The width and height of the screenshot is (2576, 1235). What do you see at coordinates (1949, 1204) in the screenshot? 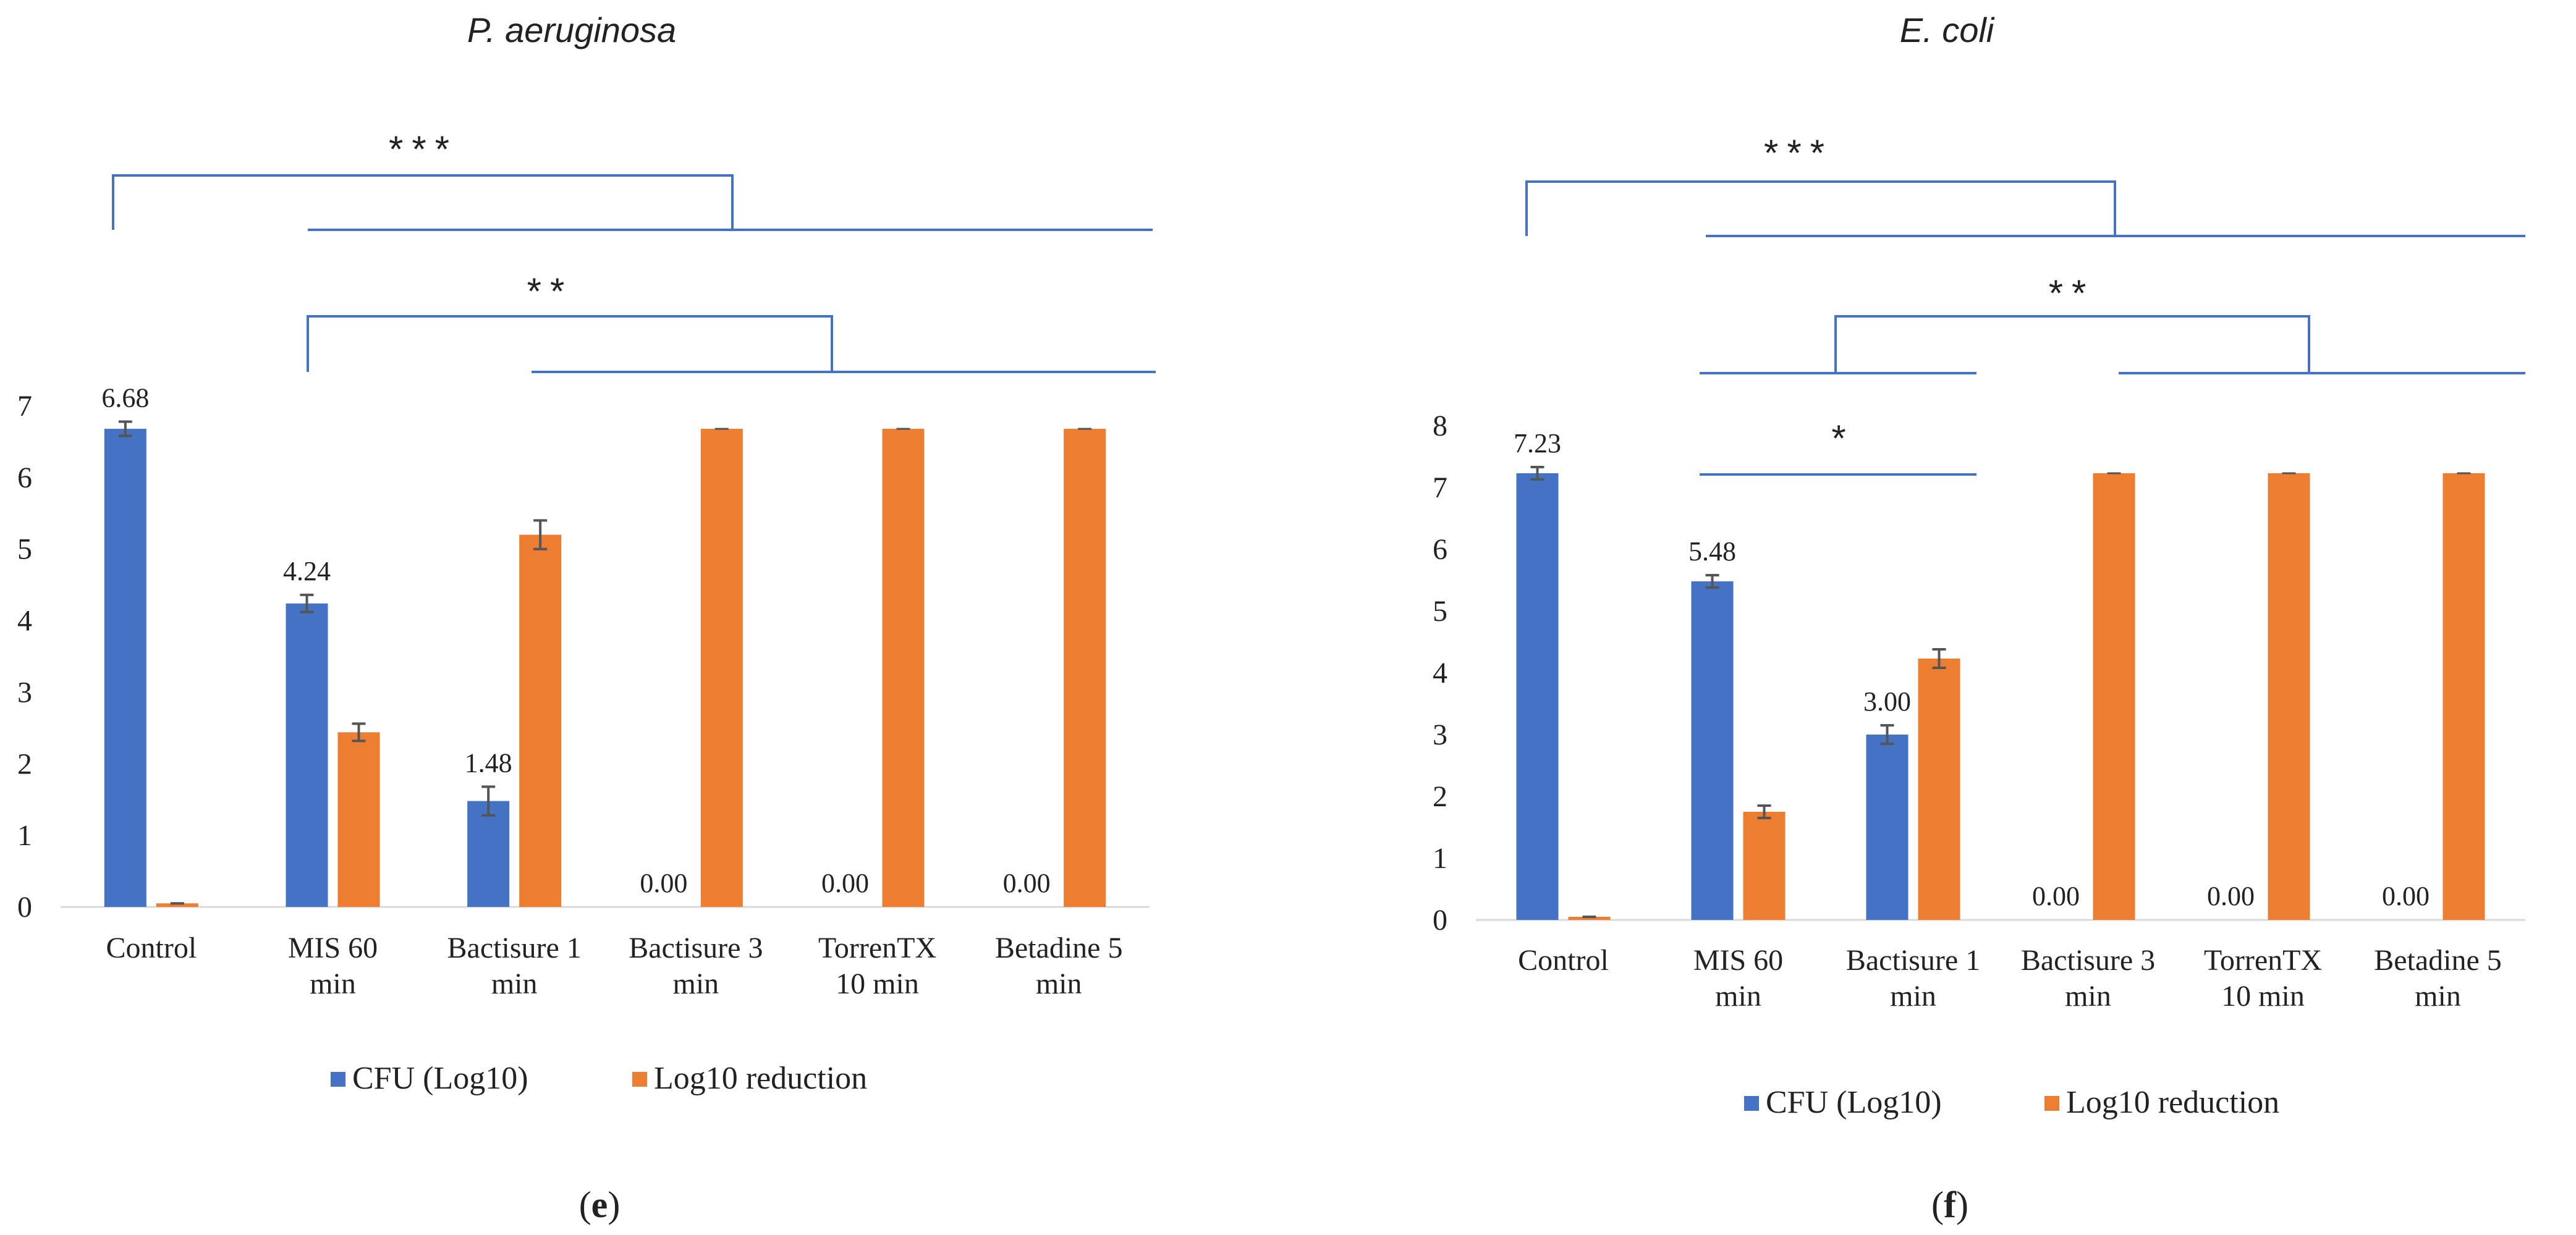
I see `panel-label: (f)` at bounding box center [1949, 1204].